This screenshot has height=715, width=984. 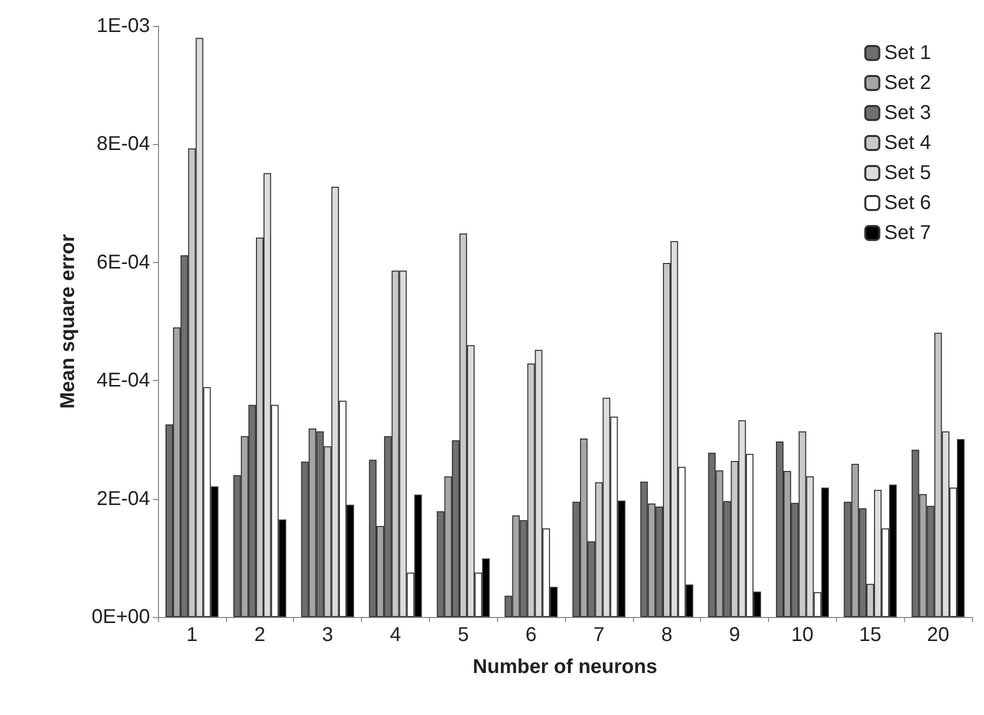 I want to click on x-tick-label: 10, so click(x=802, y=635).